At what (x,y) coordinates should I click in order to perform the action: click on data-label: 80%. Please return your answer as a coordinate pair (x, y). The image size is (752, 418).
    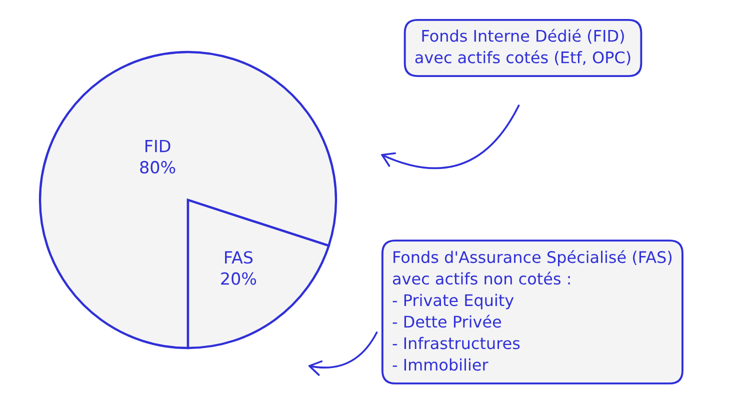
    Looking at the image, I should click on (158, 167).